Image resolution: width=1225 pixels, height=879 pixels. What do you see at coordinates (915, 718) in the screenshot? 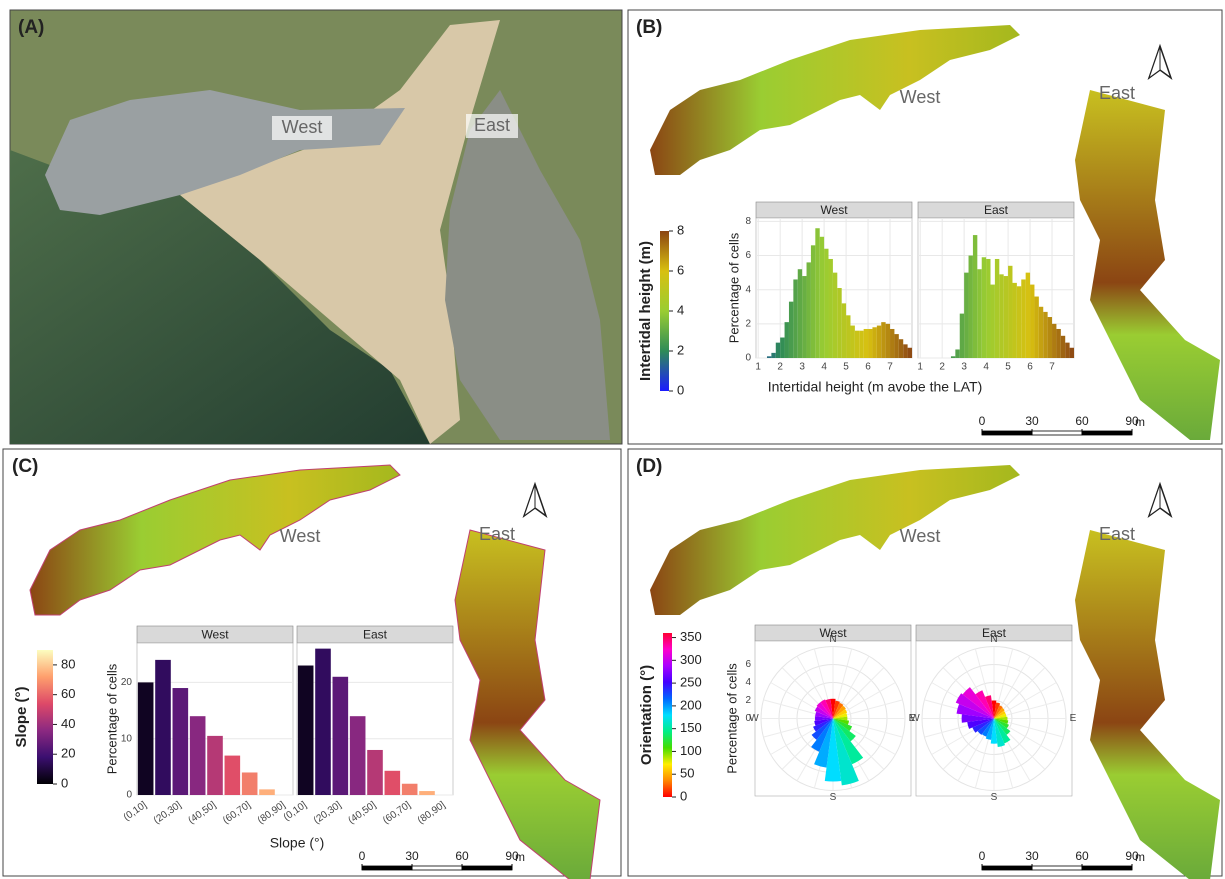
I see `direction-label: W` at bounding box center [915, 718].